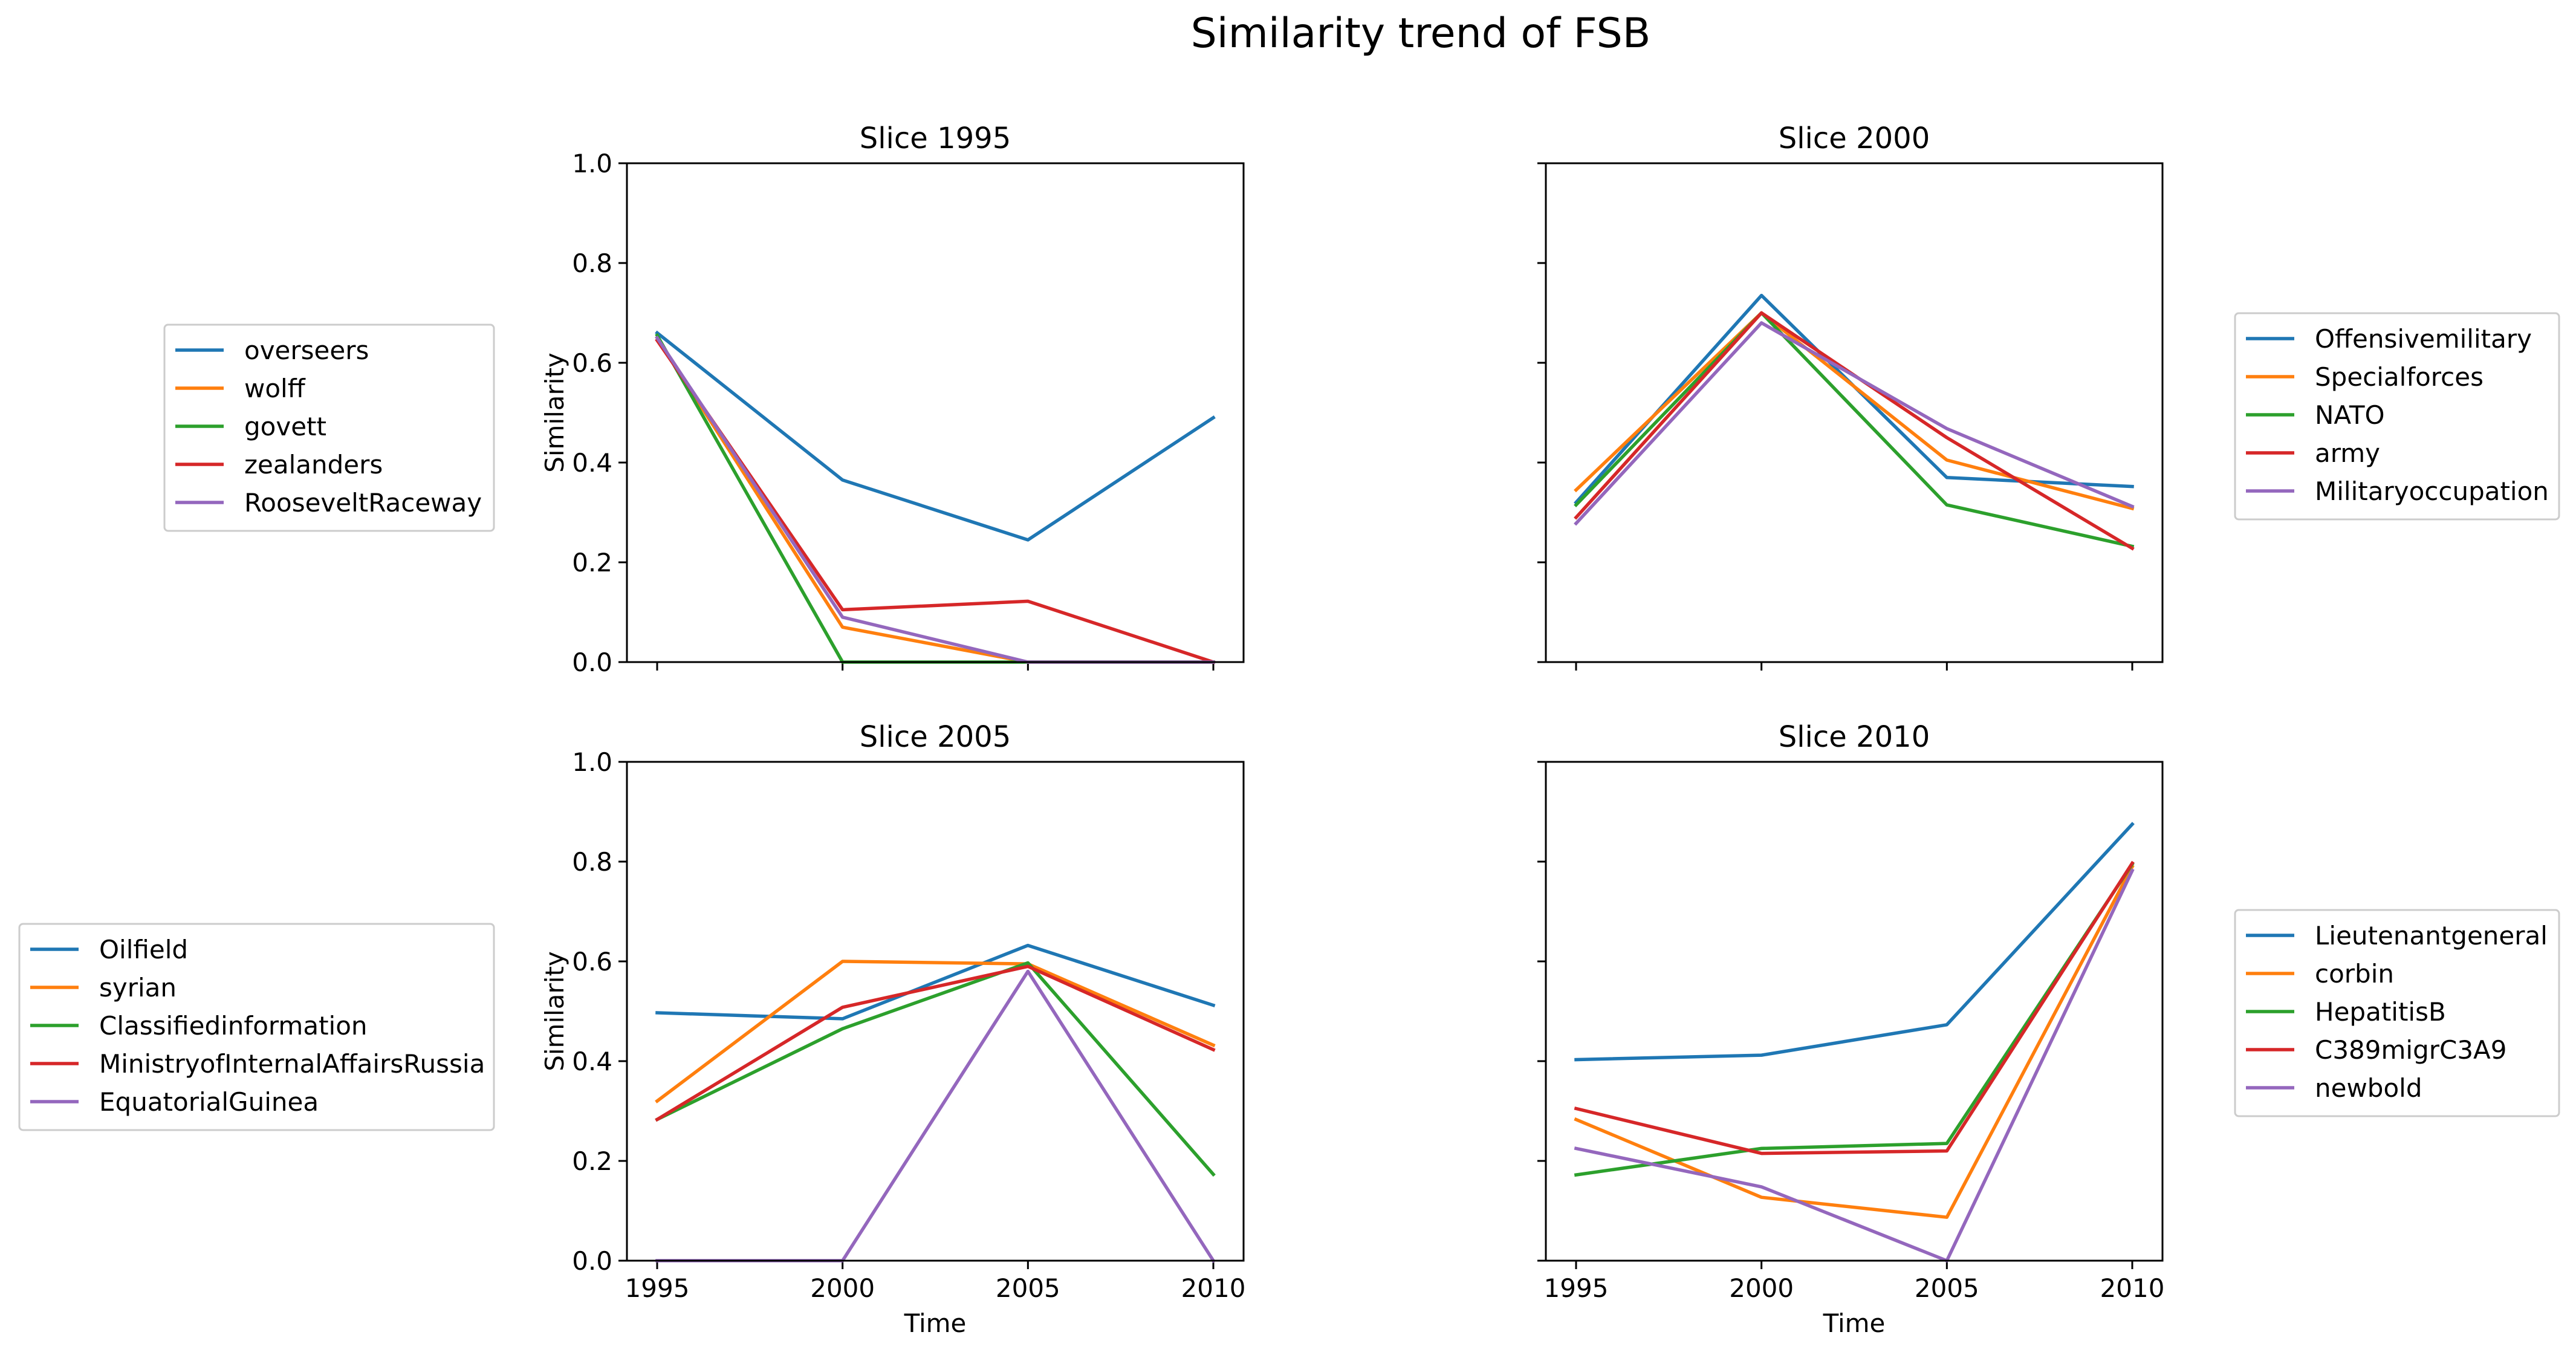 Image resolution: width=2576 pixels, height=1355 pixels. Describe the element at coordinates (2369, 1088) in the screenshot. I see `legend-label: newbold` at that location.